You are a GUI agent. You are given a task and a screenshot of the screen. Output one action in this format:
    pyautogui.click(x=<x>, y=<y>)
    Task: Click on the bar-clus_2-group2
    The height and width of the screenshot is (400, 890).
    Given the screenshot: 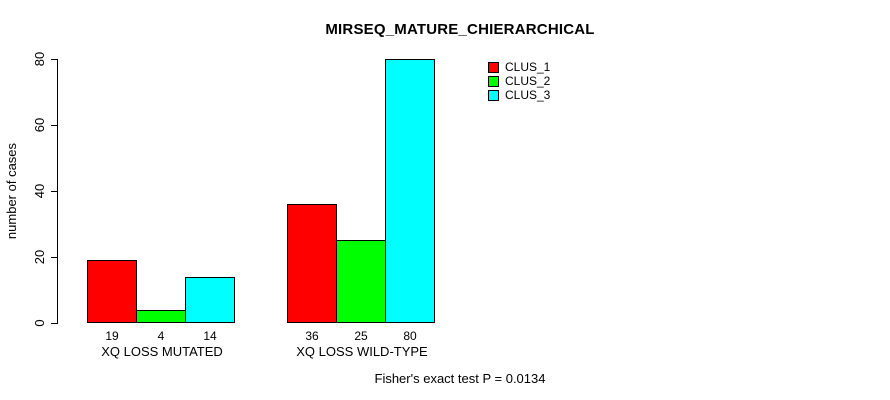 What is the action you would take?
    pyautogui.click(x=361, y=281)
    